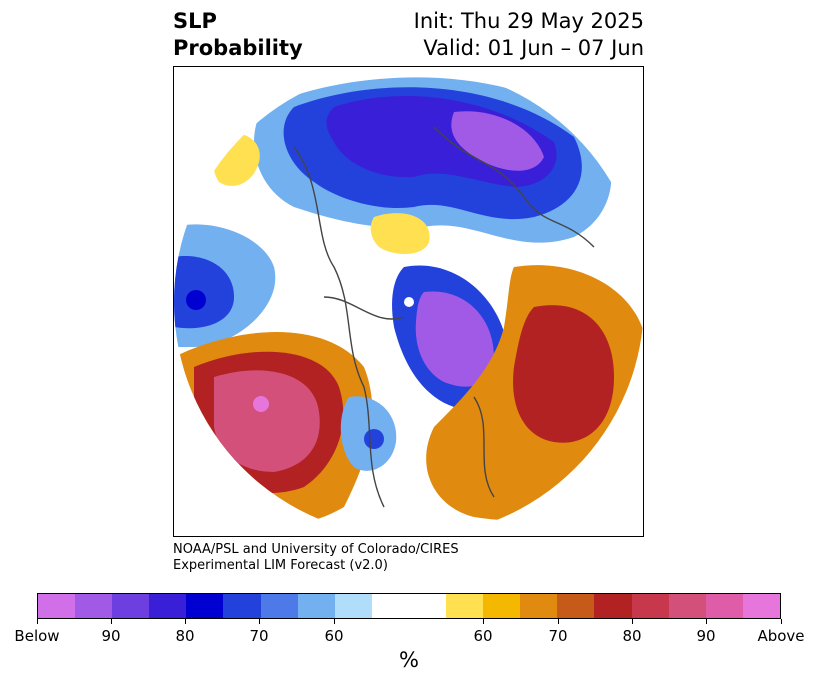 The image size is (819, 686). I want to click on below-region-north-peak, so click(497, 141).